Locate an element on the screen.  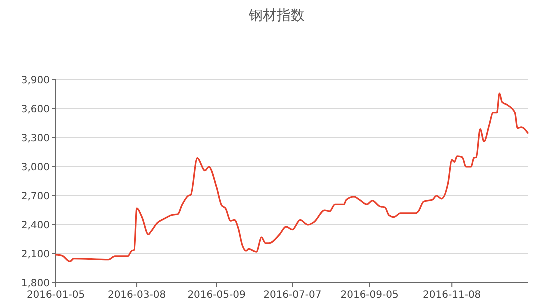
y-tick-label: 1,800 is located at coordinates (35, 284).